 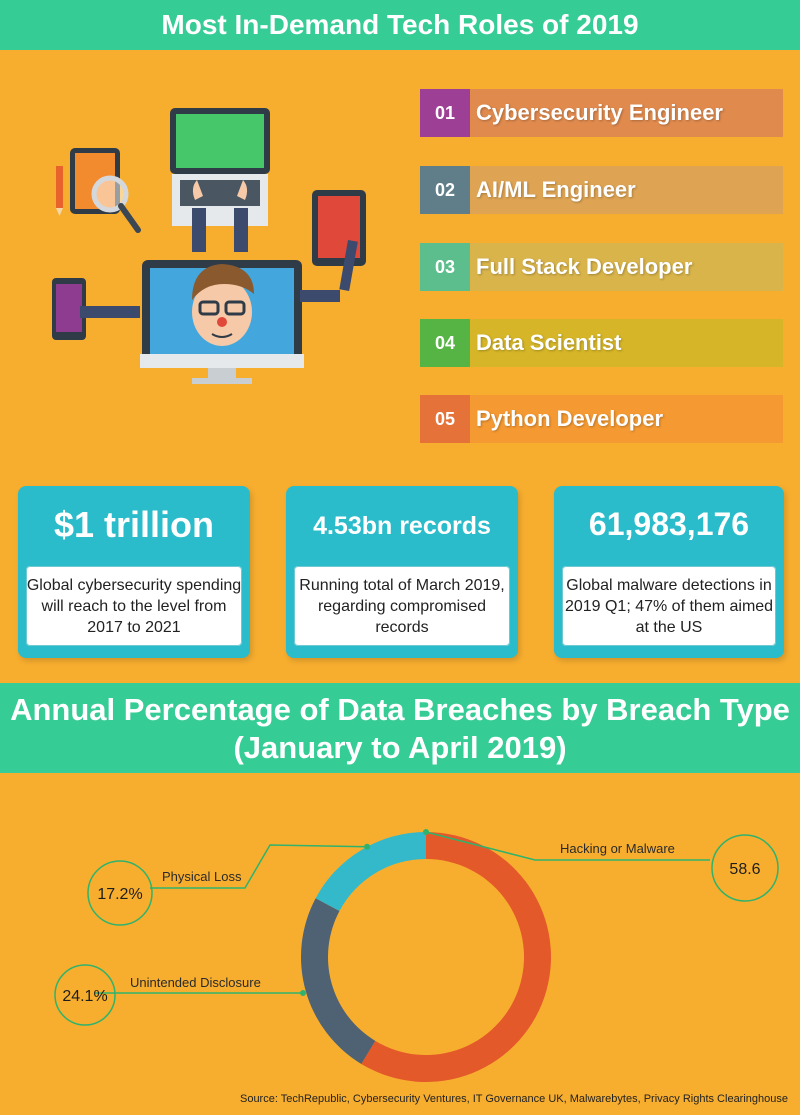 I want to click on magnifier-icon, so click(x=116, y=204).